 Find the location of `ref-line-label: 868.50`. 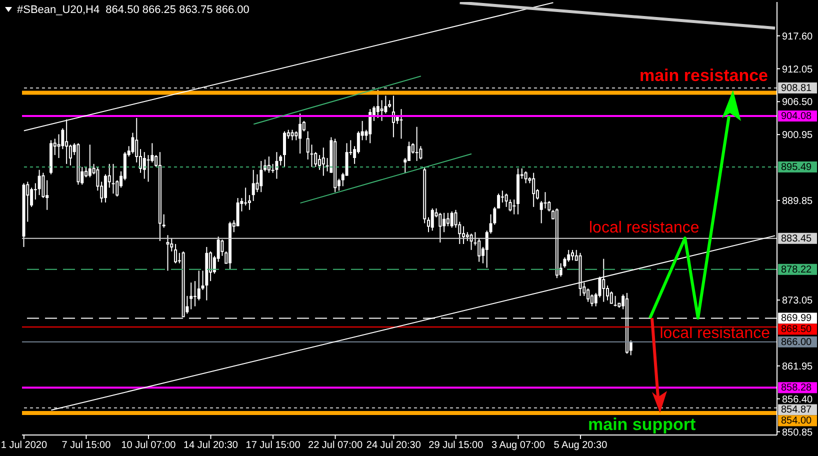

ref-line-label: 868.50 is located at coordinates (796, 329).